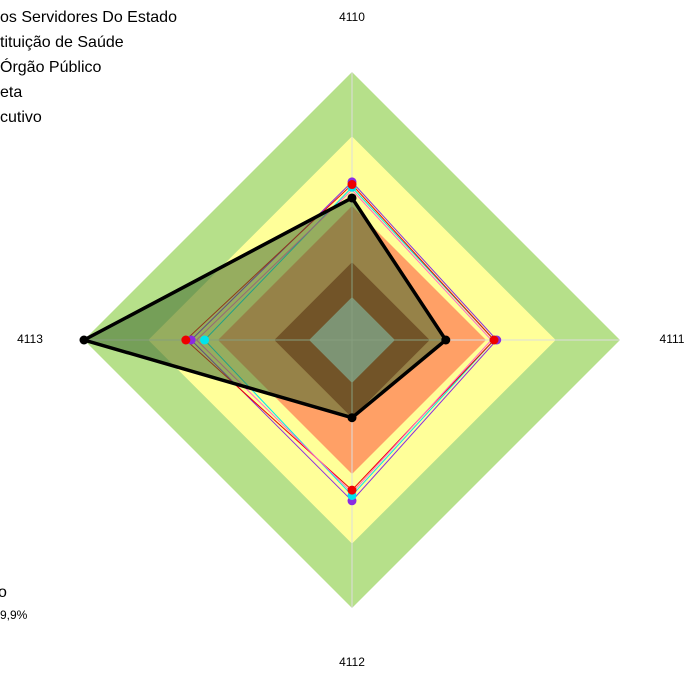 The height and width of the screenshot is (673, 694). Describe the element at coordinates (21, 117) in the screenshot. I see `legend-label: cutivo` at that location.